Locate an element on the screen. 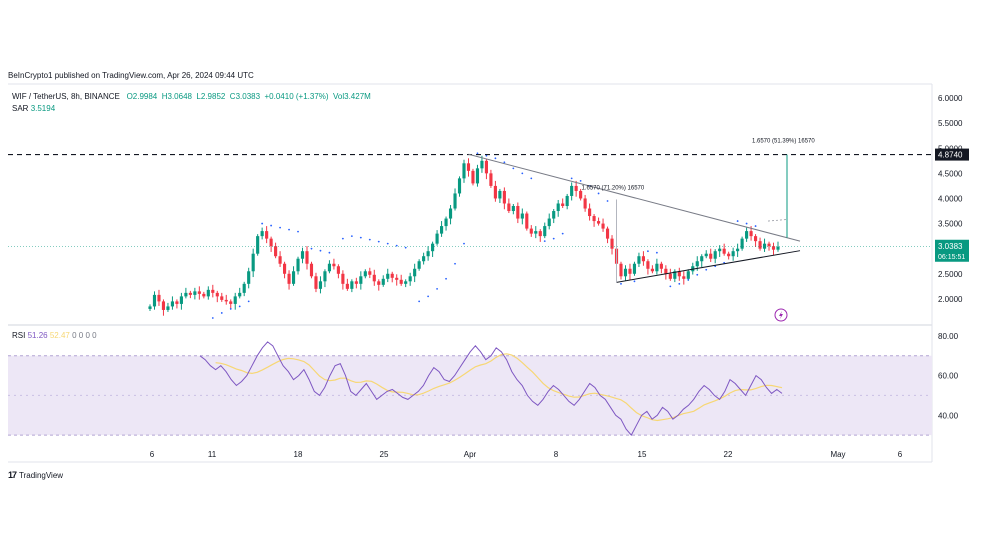  rsi-tick-label: 60.00 is located at coordinates (948, 376).